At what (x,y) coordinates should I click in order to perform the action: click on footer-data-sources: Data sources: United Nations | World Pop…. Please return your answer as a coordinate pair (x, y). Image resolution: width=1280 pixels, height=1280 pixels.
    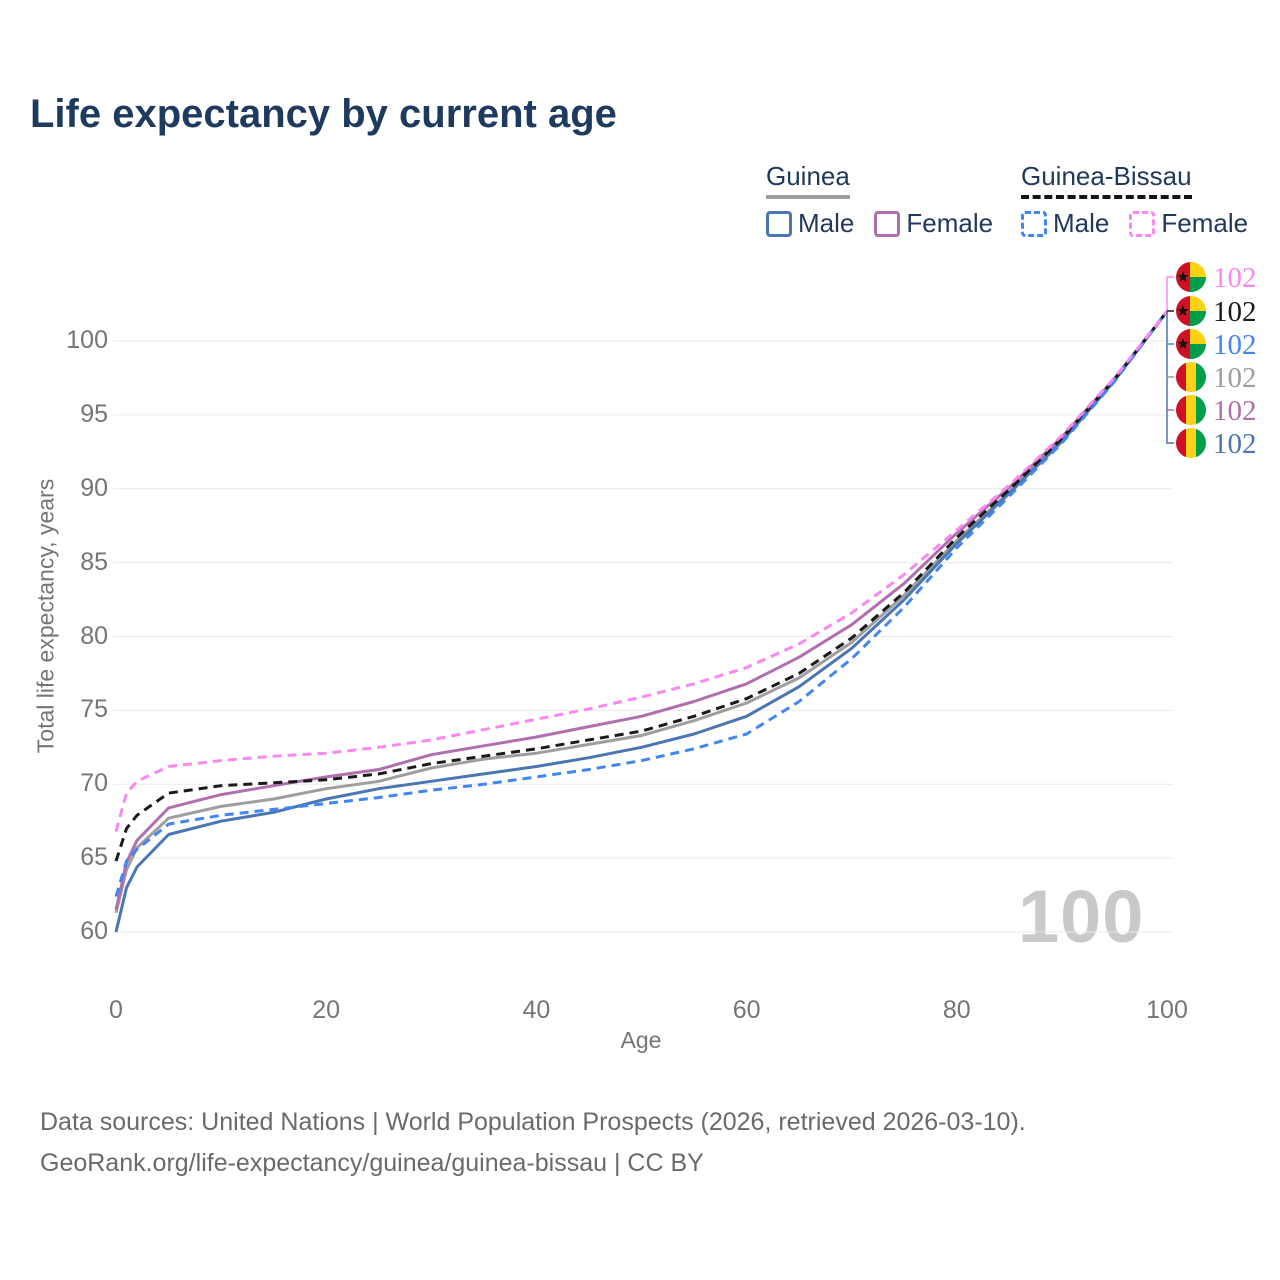
    Looking at the image, I should click on (533, 1122).